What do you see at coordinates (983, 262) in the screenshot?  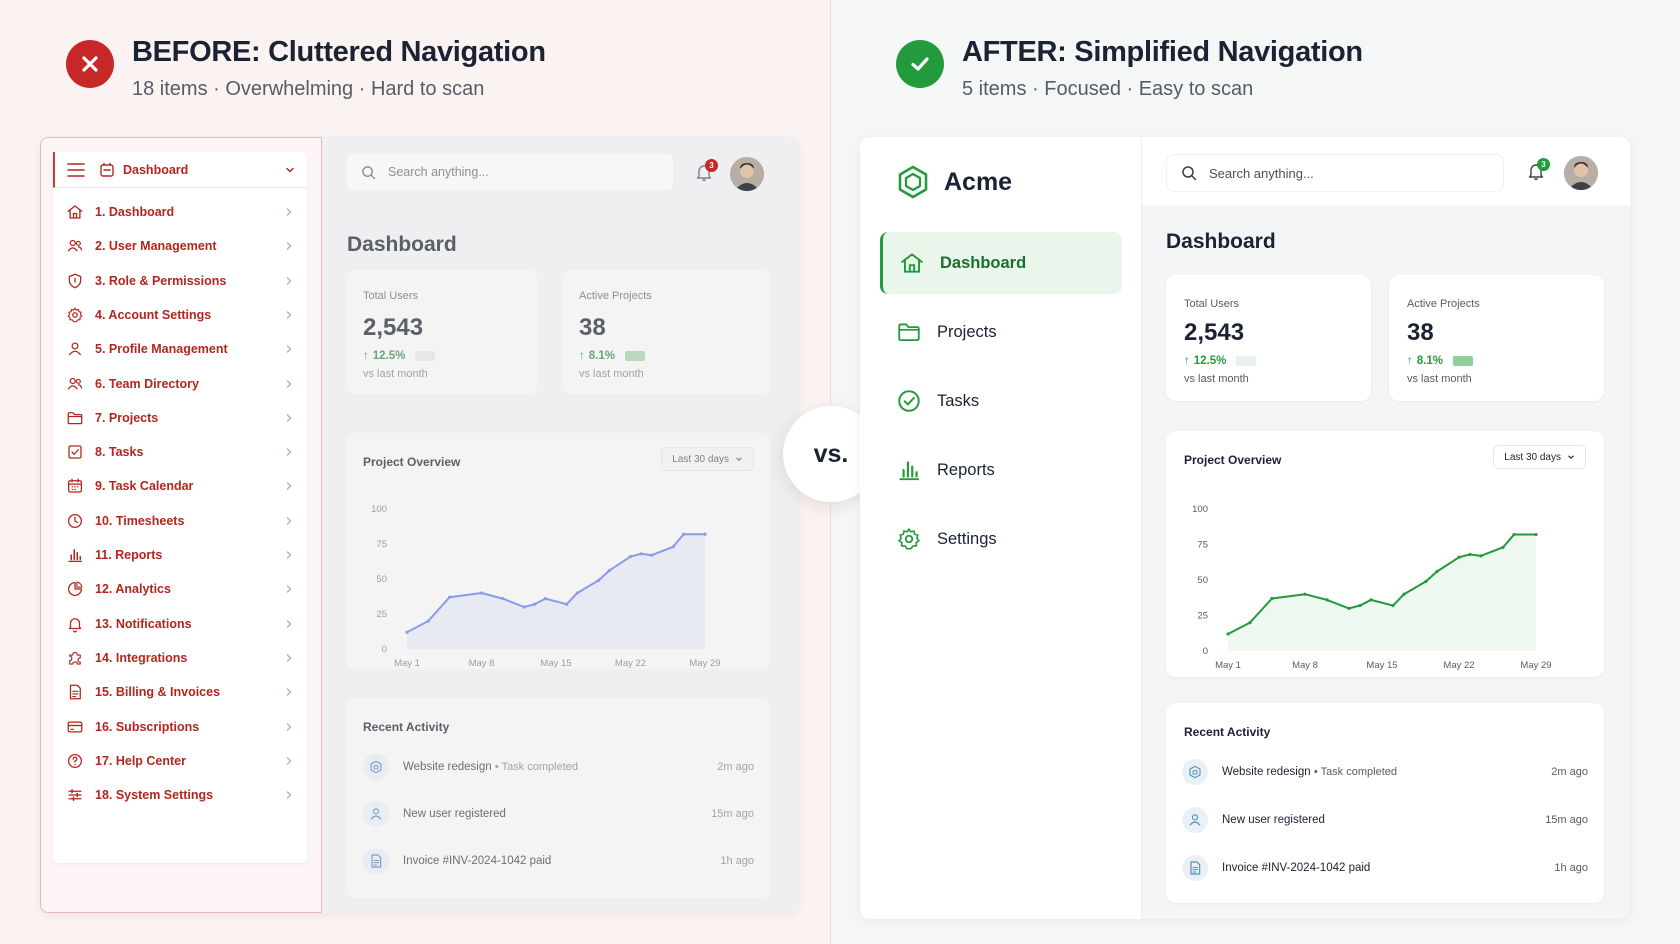 I see `after-nav-item-label: Dashboard` at bounding box center [983, 262].